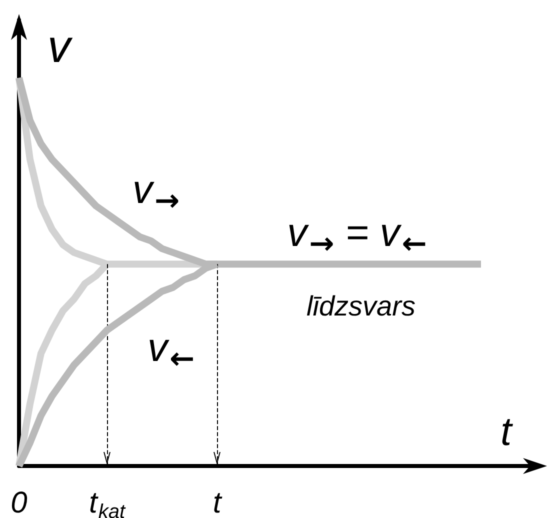 Image resolution: width=549 pixels, height=518 pixels. I want to click on annotation: līdzsvars, so click(361, 306).